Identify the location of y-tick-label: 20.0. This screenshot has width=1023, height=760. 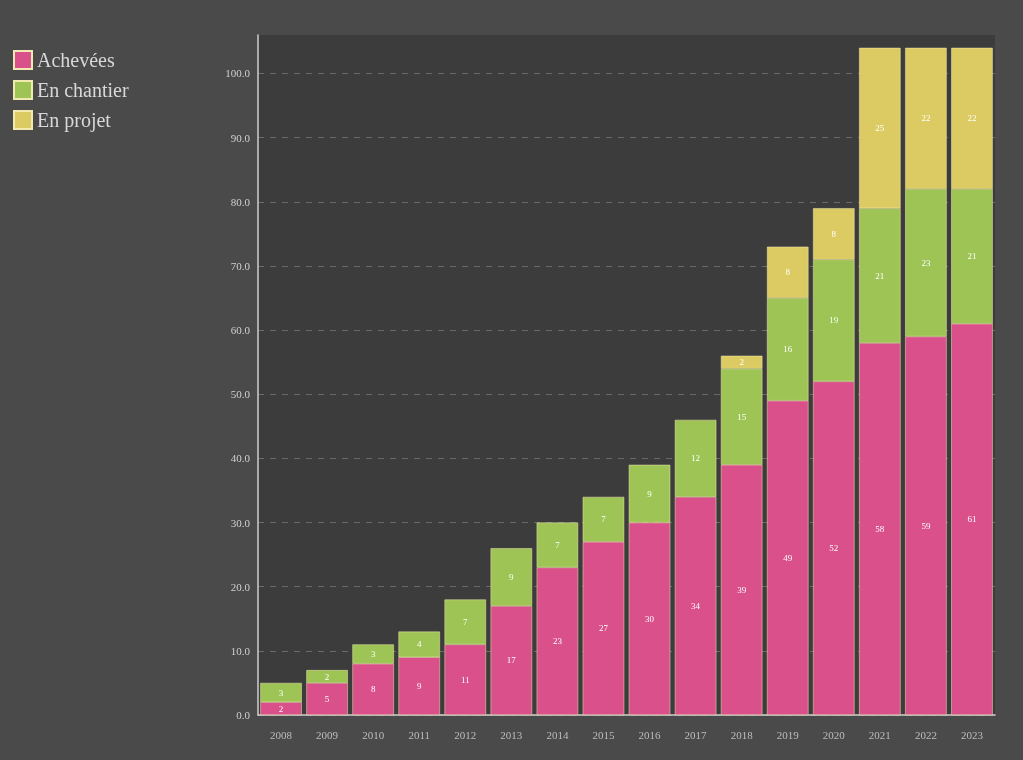
(240, 586).